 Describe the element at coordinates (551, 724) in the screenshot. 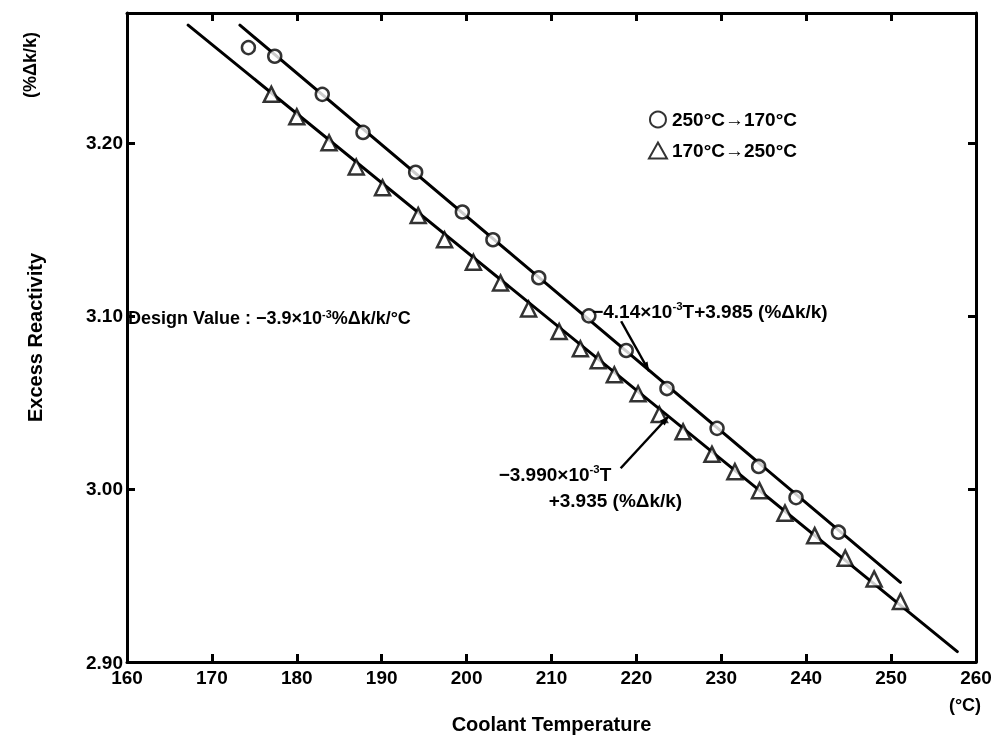

I see `x-axis-title: Coolant Temperature` at that location.